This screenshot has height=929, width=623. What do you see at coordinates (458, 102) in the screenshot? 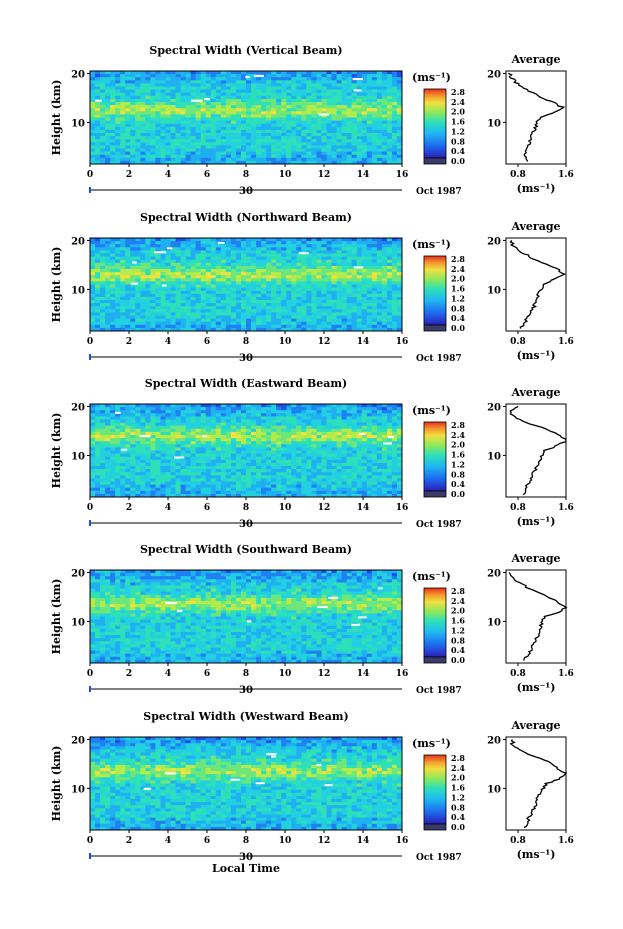
I see `colorbar-tick-label: 2.4` at bounding box center [458, 102].